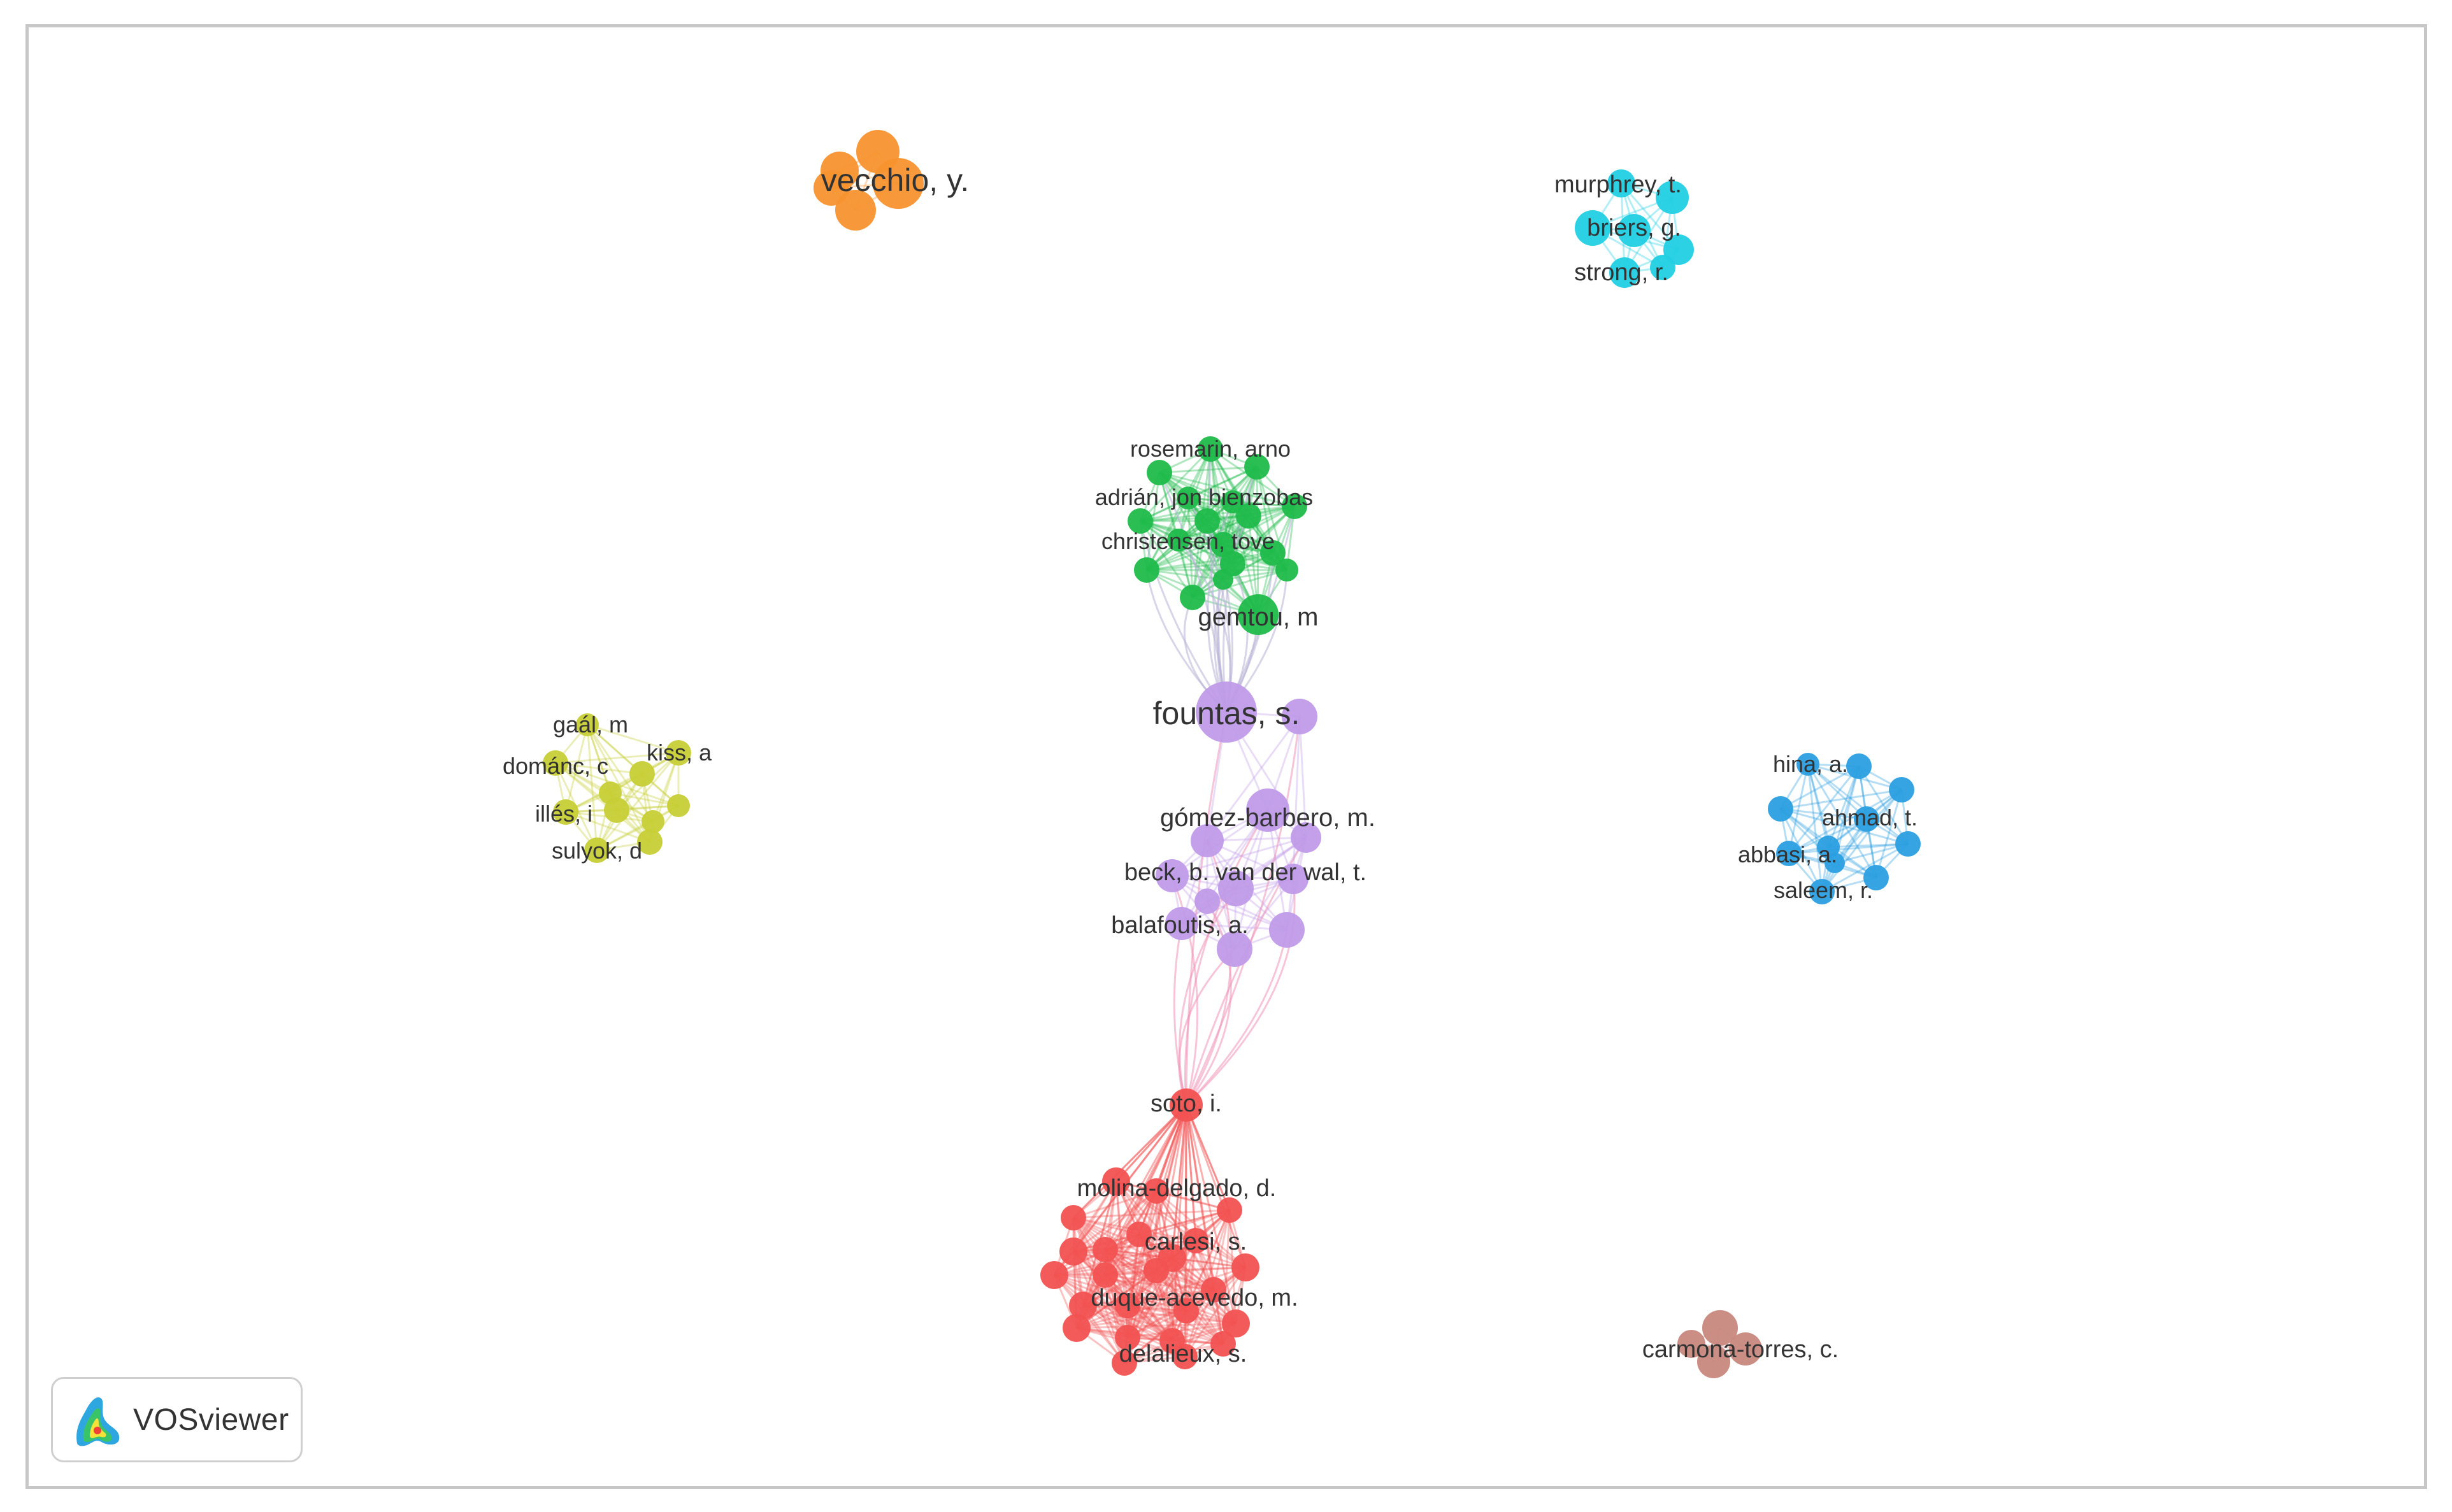 Image resolution: width=2452 pixels, height=1512 pixels. I want to click on author-label-balafoutis: balafoutis, a., so click(1179, 925).